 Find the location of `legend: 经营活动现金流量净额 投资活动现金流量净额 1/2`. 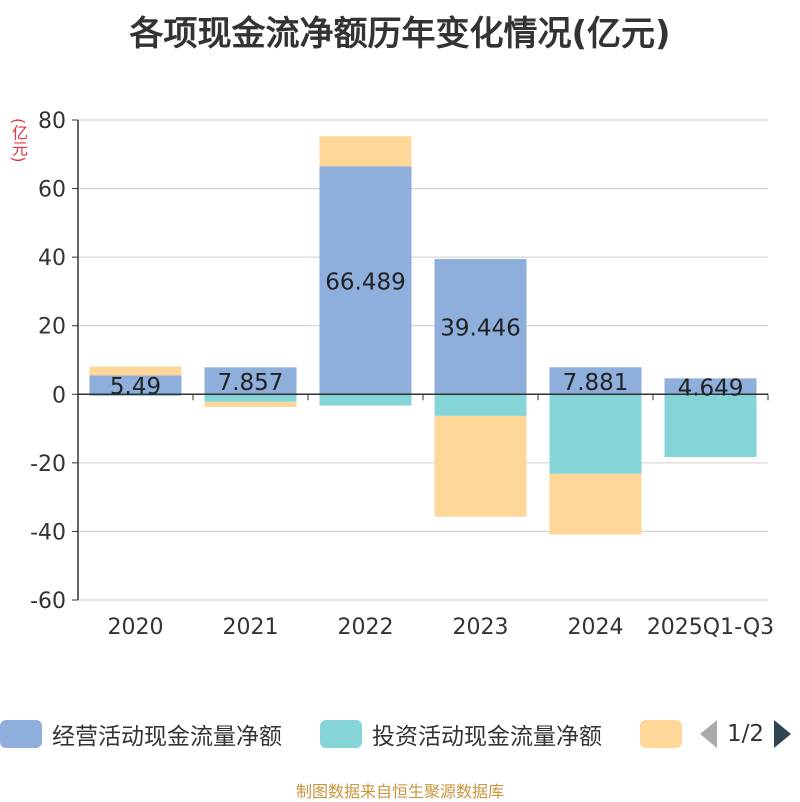

legend: 经营活动现金流量净额 投资活动现金流量净额 1/2 is located at coordinates (400, 734).